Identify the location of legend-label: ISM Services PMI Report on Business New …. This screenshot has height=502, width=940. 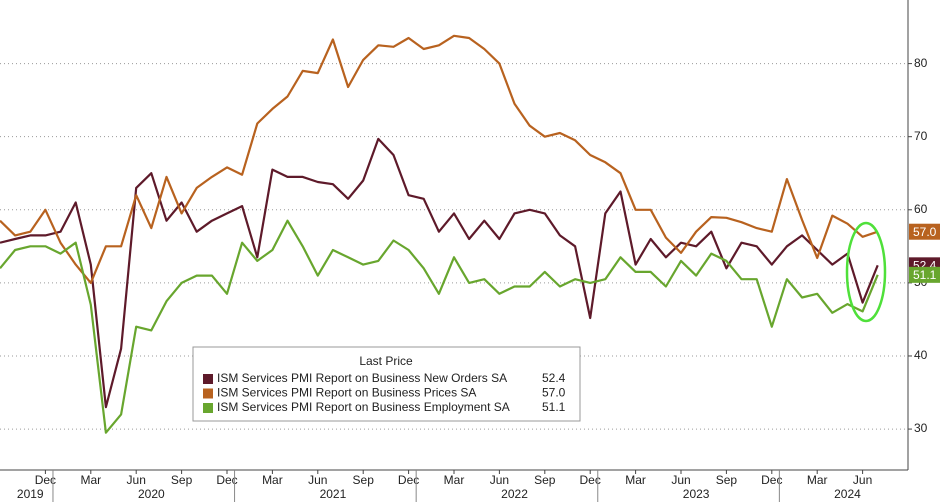
(362, 378).